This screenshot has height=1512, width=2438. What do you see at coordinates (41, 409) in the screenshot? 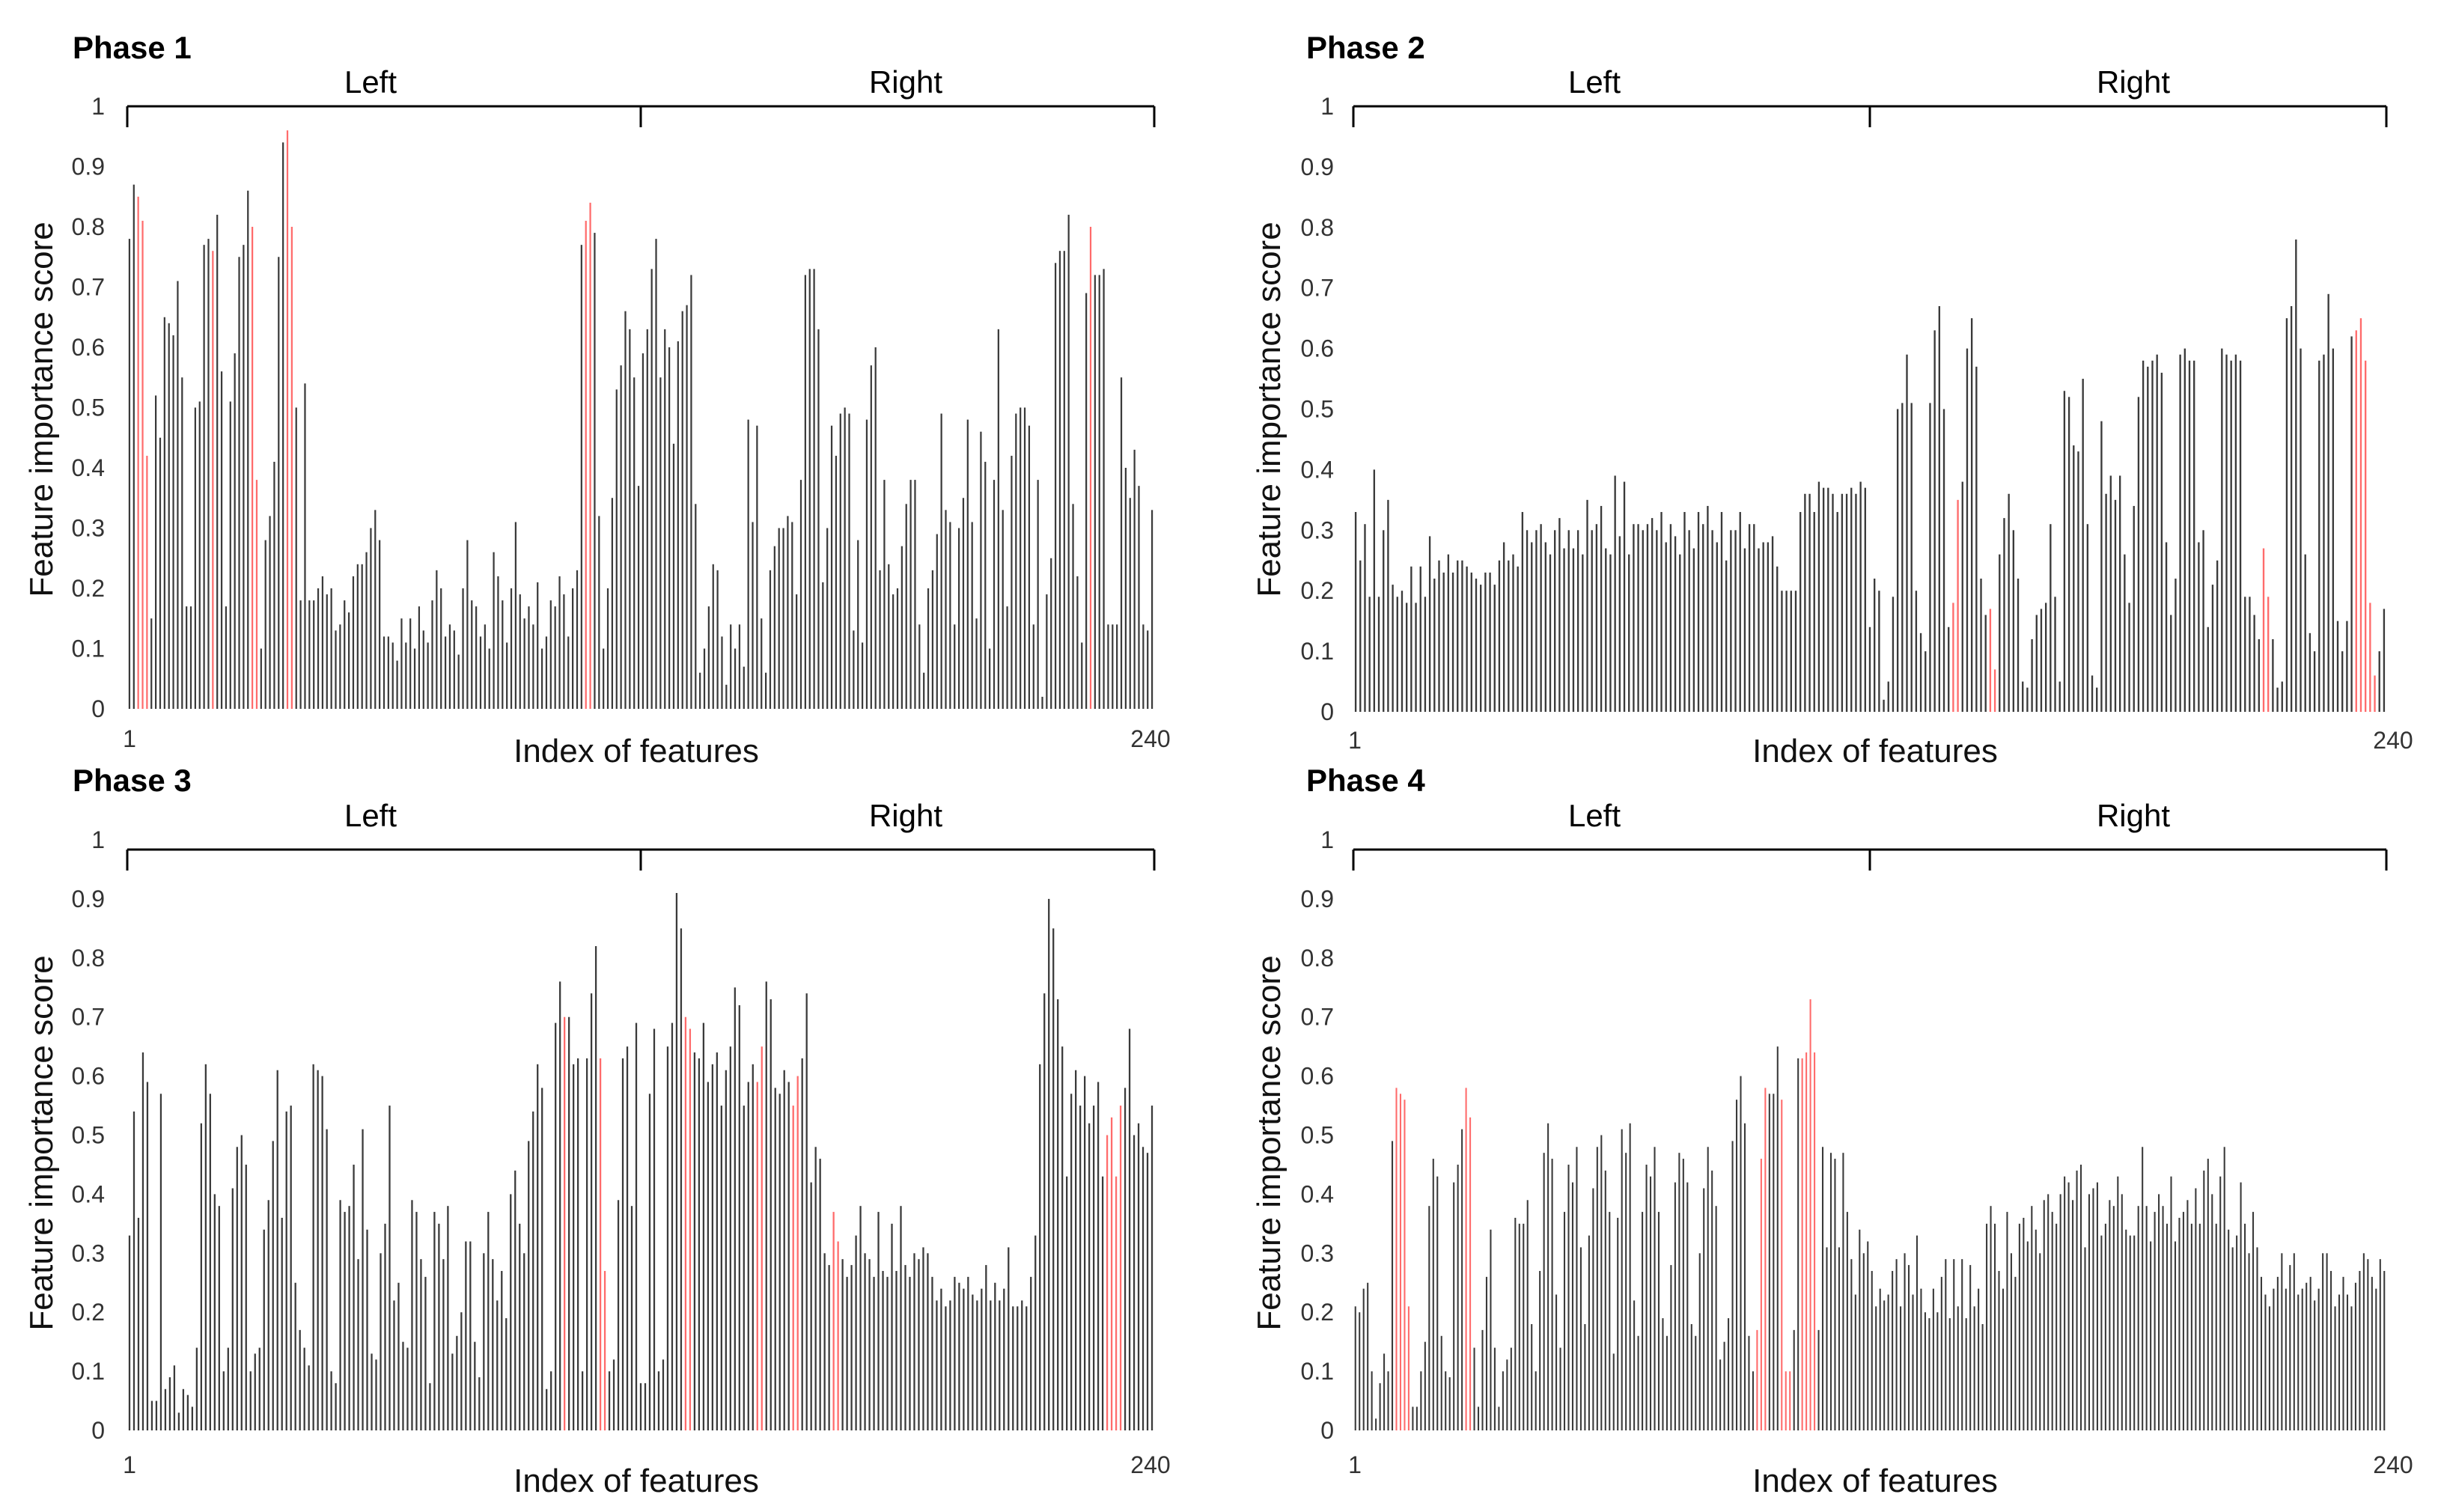
I see `phase-1-y-axis-label: Feature importance score` at bounding box center [41, 409].